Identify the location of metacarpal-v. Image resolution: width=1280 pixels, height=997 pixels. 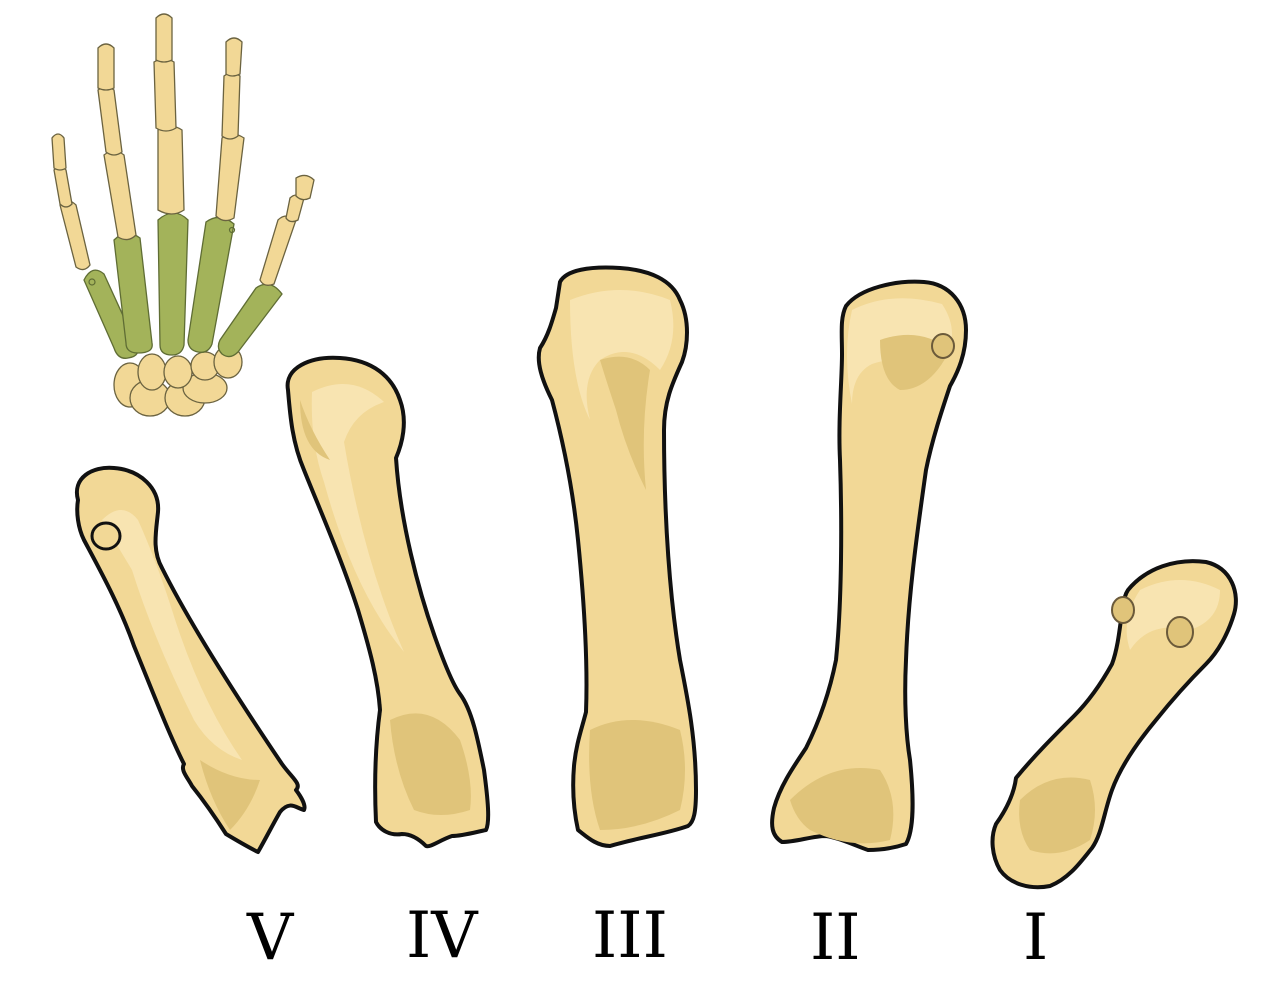
(190, 659).